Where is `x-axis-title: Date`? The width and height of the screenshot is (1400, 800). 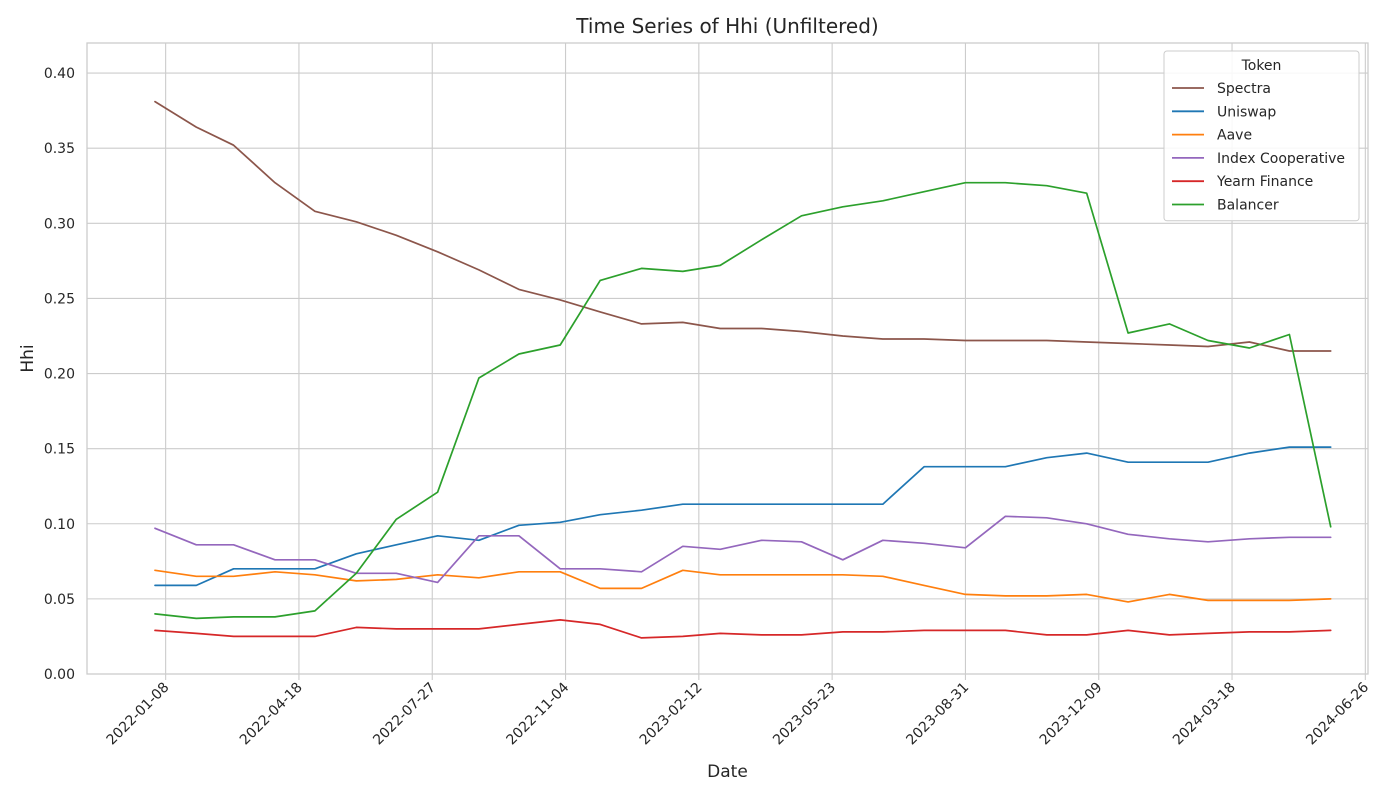
x-axis-title: Date is located at coordinates (727, 772).